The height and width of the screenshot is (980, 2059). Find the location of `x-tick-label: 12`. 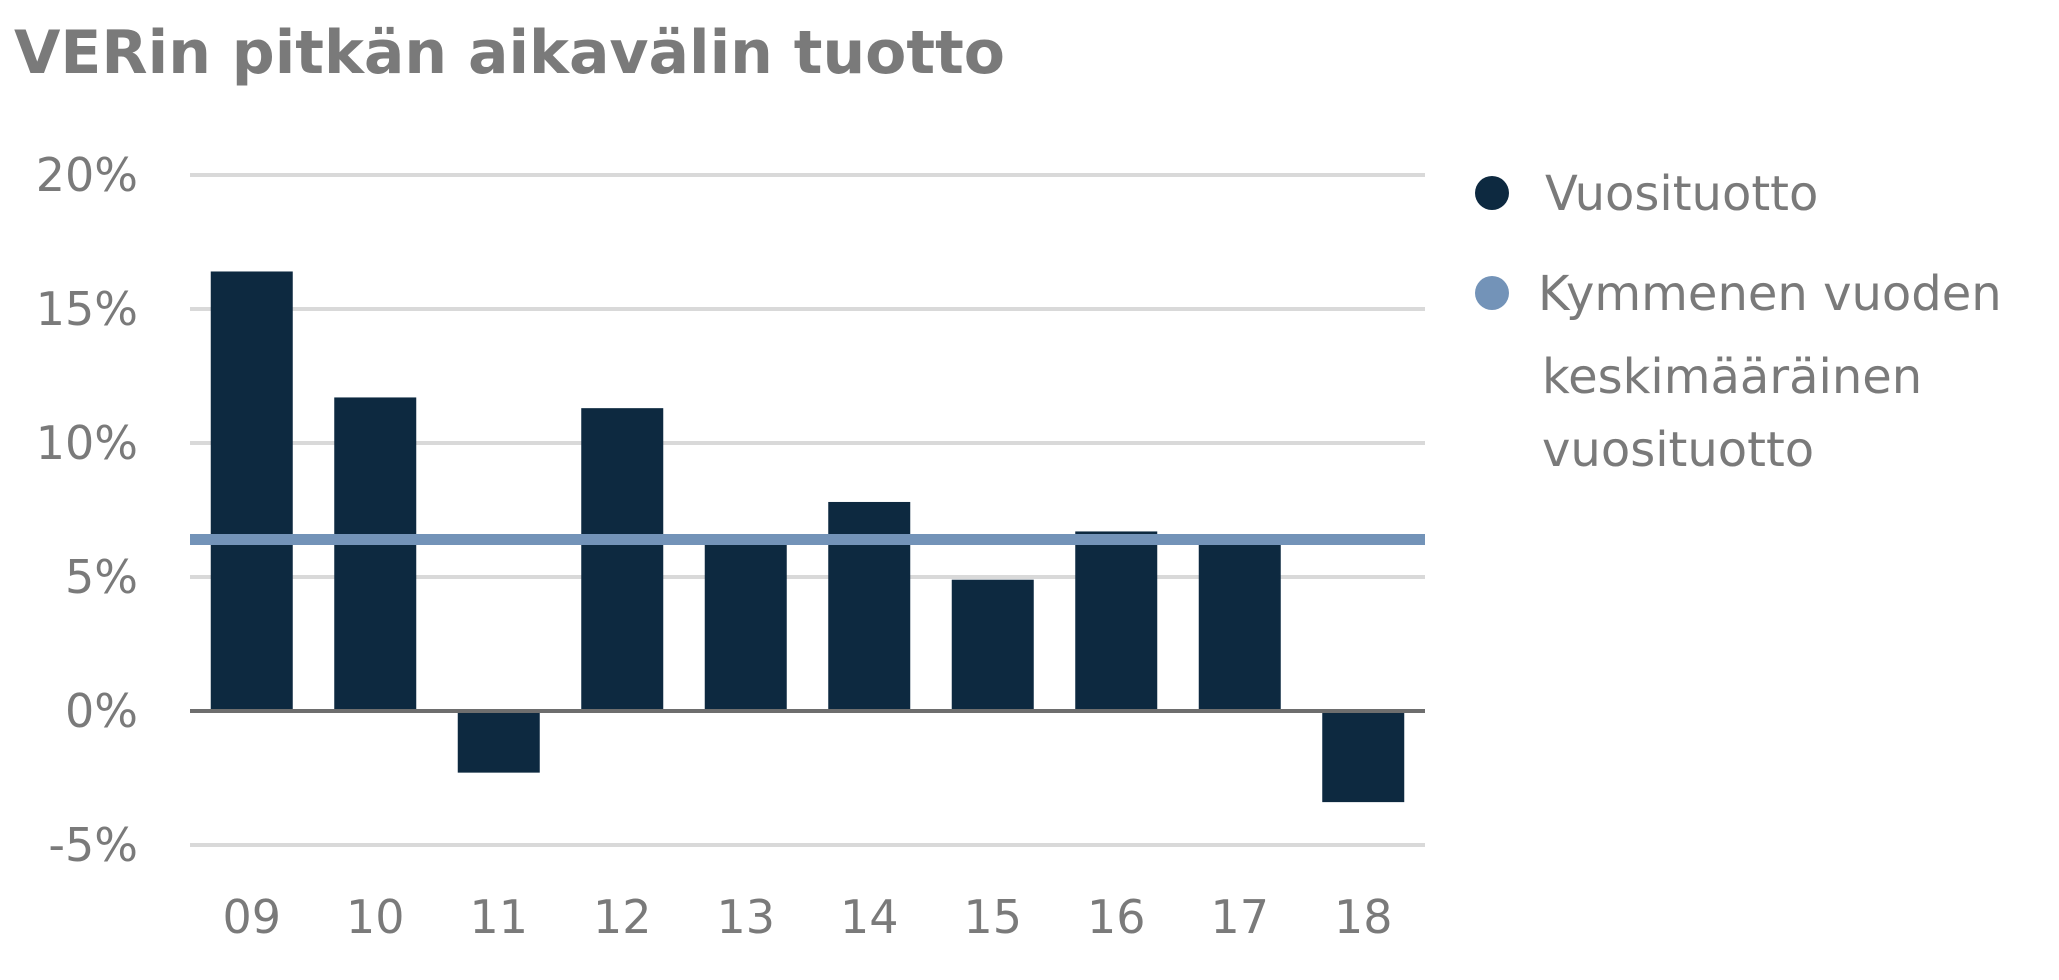

x-tick-label: 12 is located at coordinates (622, 917).